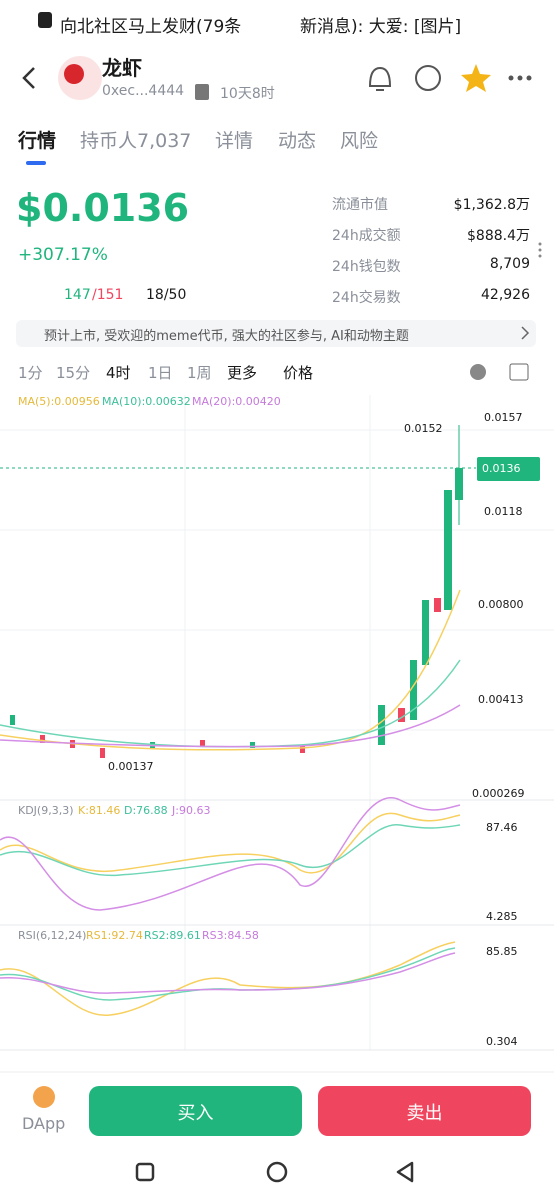  What do you see at coordinates (423, 428) in the screenshot?
I see `high-label: 0.0152` at bounding box center [423, 428].